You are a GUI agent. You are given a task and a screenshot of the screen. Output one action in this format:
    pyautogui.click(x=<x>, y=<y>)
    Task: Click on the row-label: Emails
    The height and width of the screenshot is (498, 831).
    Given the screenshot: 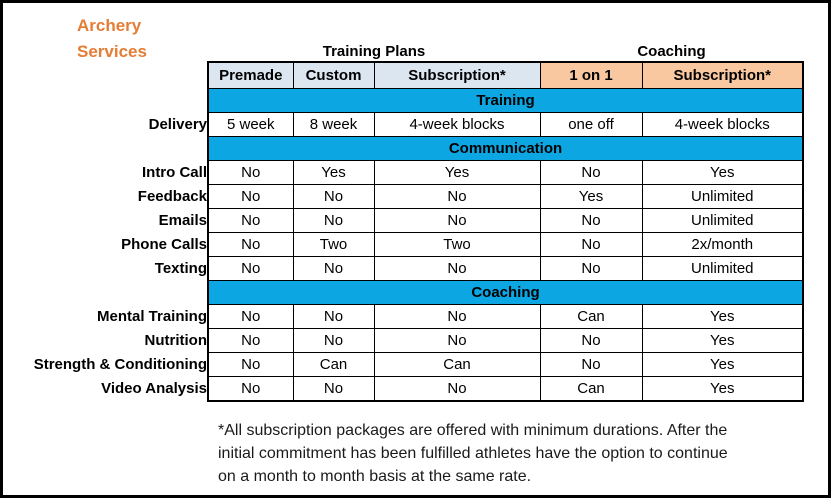 What is the action you would take?
    pyautogui.click(x=182, y=220)
    